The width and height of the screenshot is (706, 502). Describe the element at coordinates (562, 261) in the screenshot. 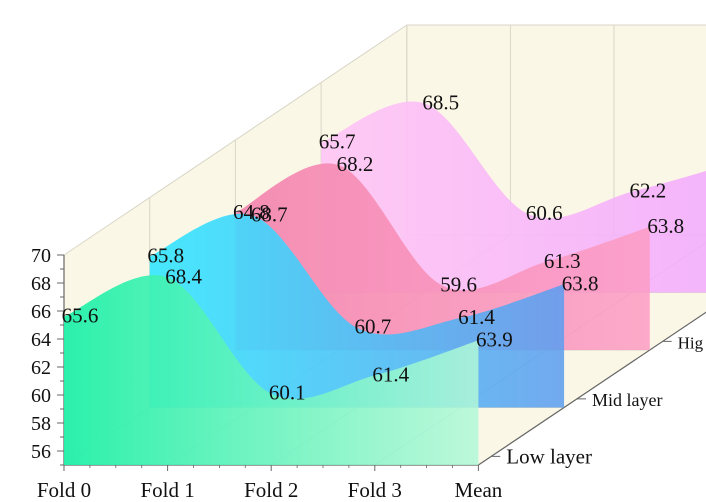

I see `data-label: 61.3` at that location.